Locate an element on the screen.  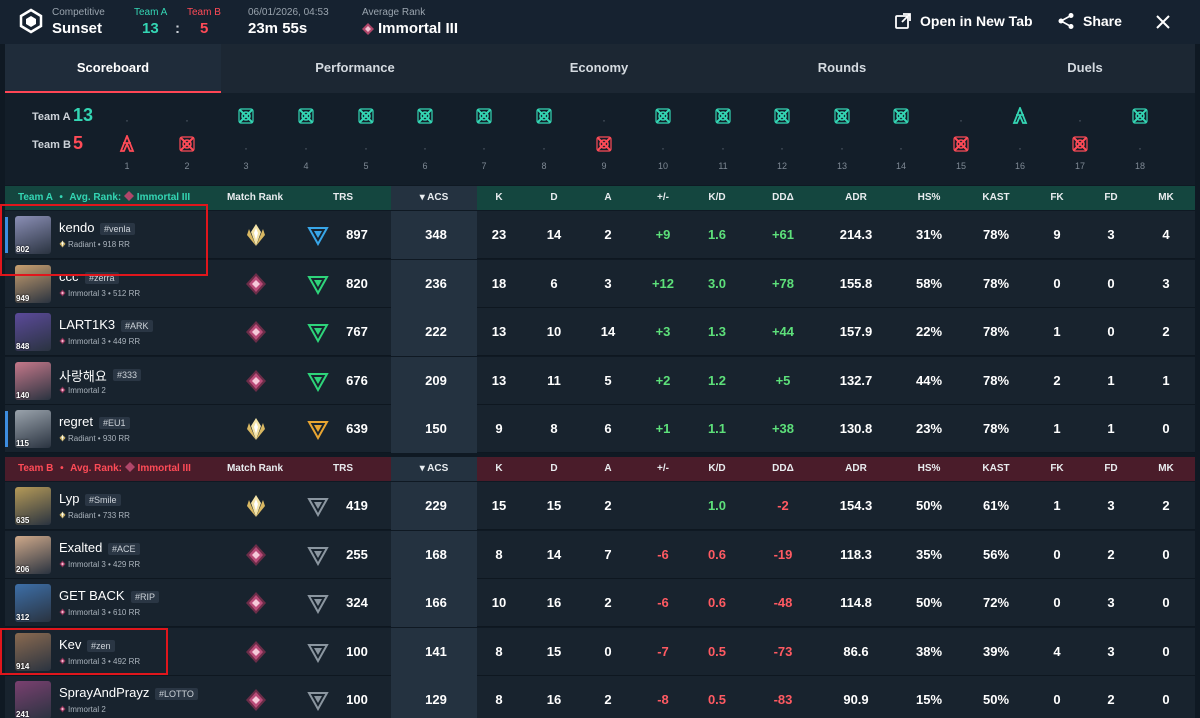
round-14-icon is located at coordinates (901, 118).